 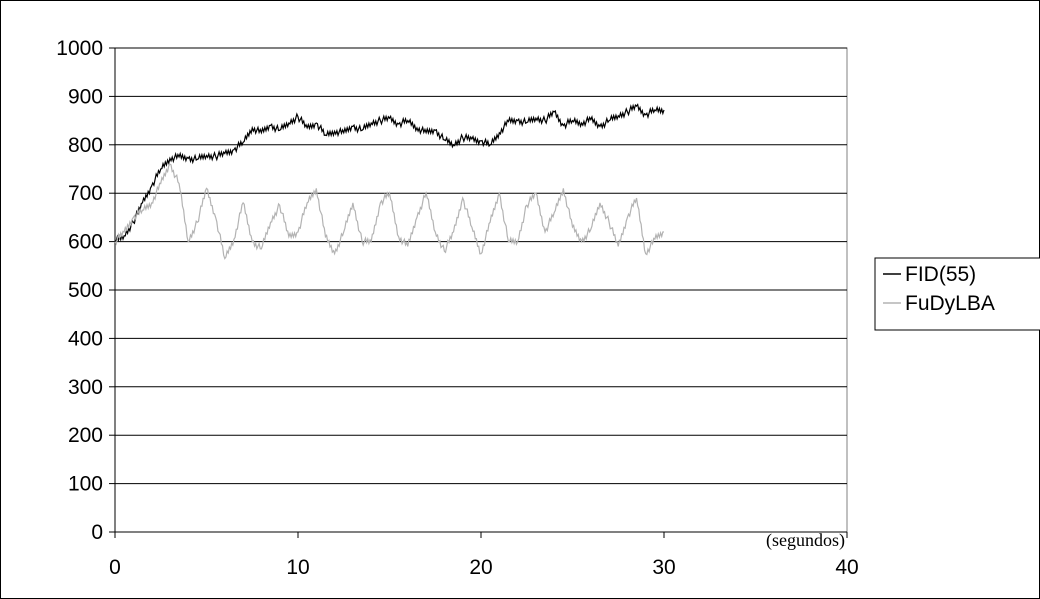 What do you see at coordinates (297, 567) in the screenshot?
I see `x-tick-label: 10` at bounding box center [297, 567].